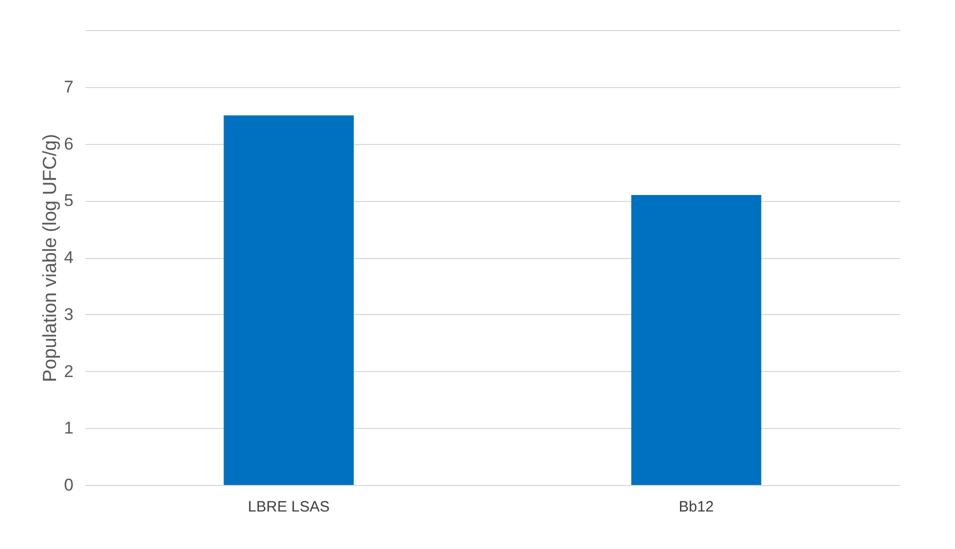 The width and height of the screenshot is (955, 549). What do you see at coordinates (69, 200) in the screenshot?
I see `y-tick-label: 5` at bounding box center [69, 200].